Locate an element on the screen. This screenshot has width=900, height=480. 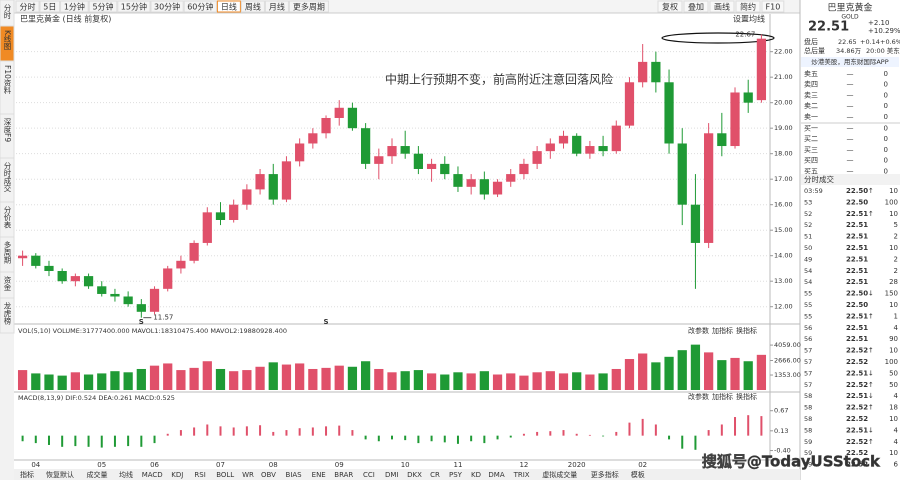
indicator-tab: 指标 is located at coordinates (27, 474).